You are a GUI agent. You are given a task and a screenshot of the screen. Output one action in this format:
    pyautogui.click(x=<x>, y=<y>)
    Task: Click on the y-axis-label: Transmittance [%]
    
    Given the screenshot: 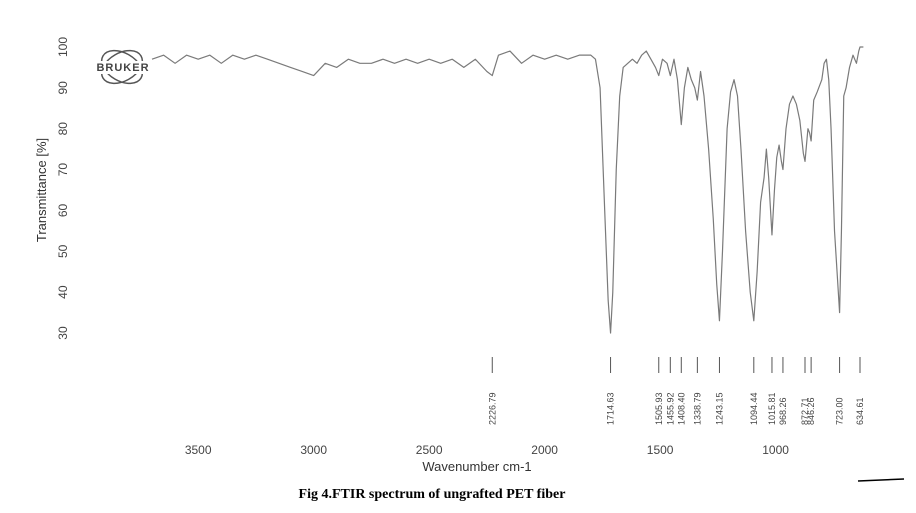 What is the action you would take?
    pyautogui.click(x=41, y=190)
    